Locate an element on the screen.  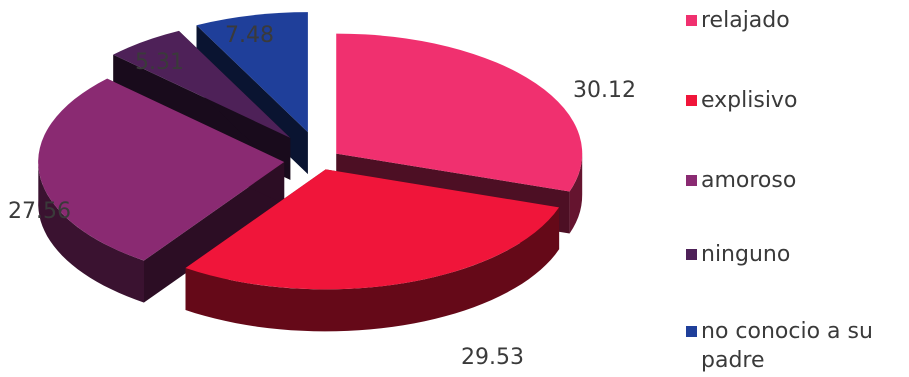
legend-swatch-amoroso is located at coordinates (691, 180).